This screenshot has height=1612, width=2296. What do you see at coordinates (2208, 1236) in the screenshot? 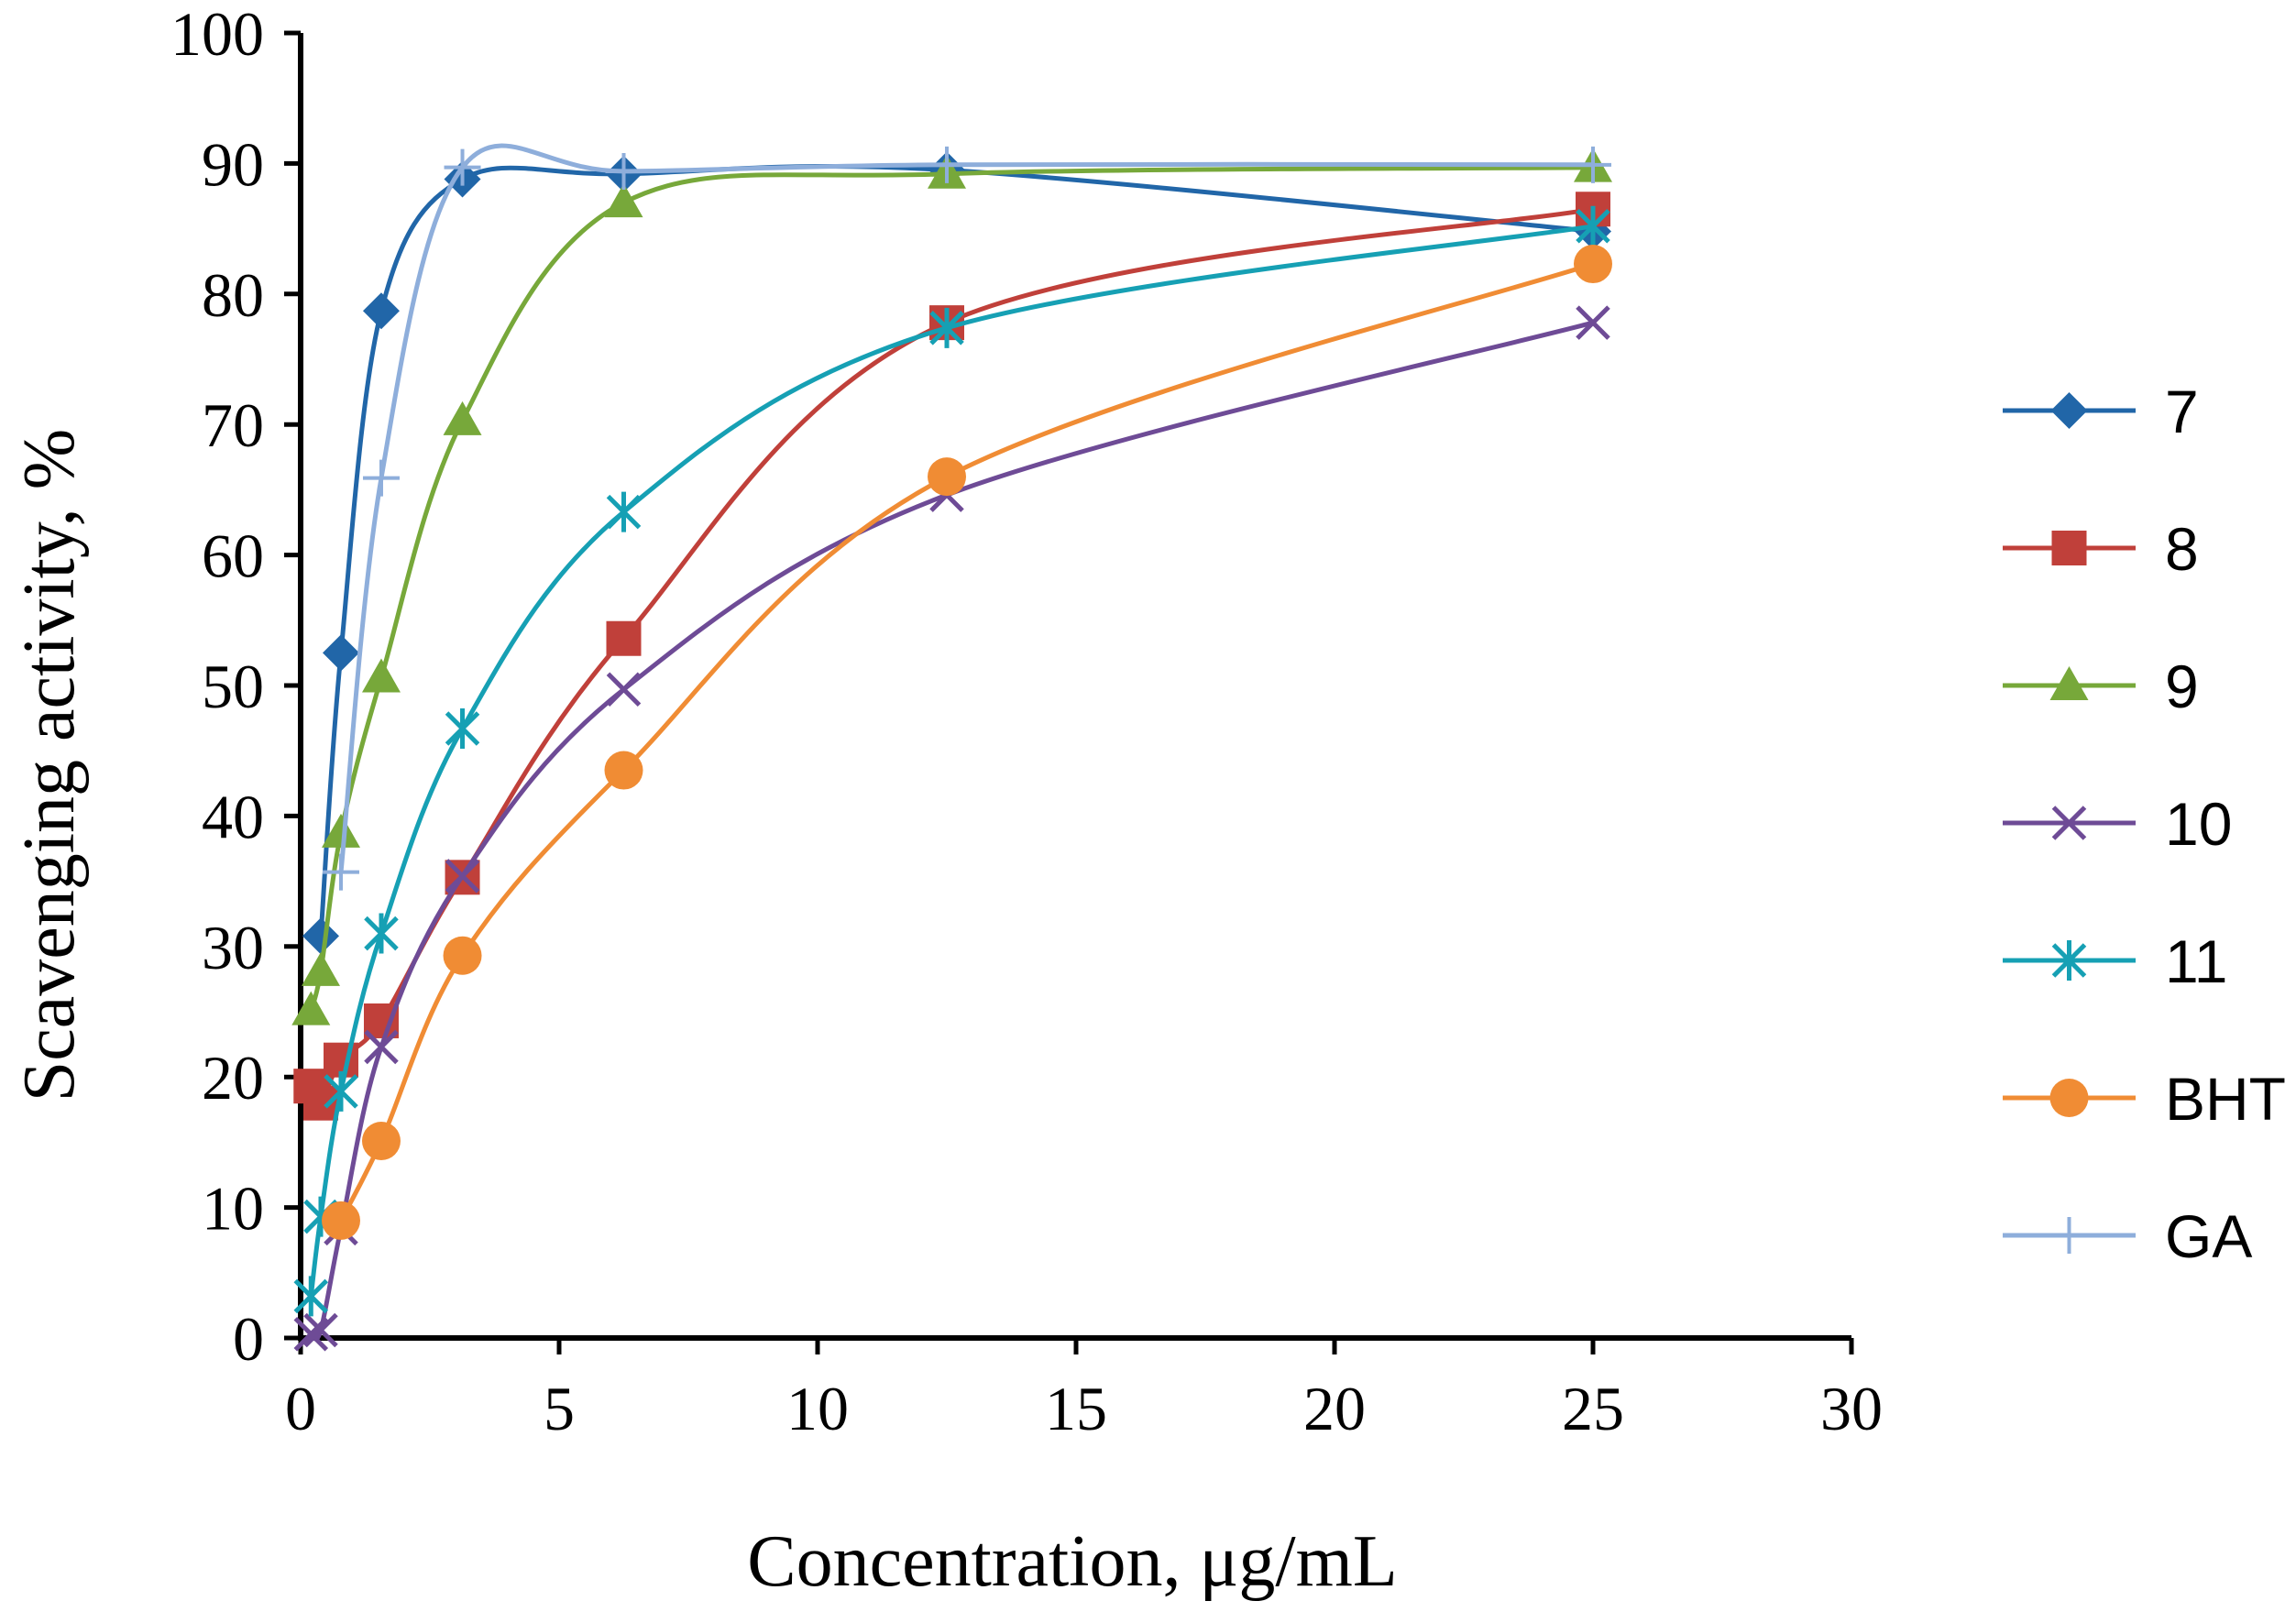
I see `legend-label: GA` at bounding box center [2208, 1236].